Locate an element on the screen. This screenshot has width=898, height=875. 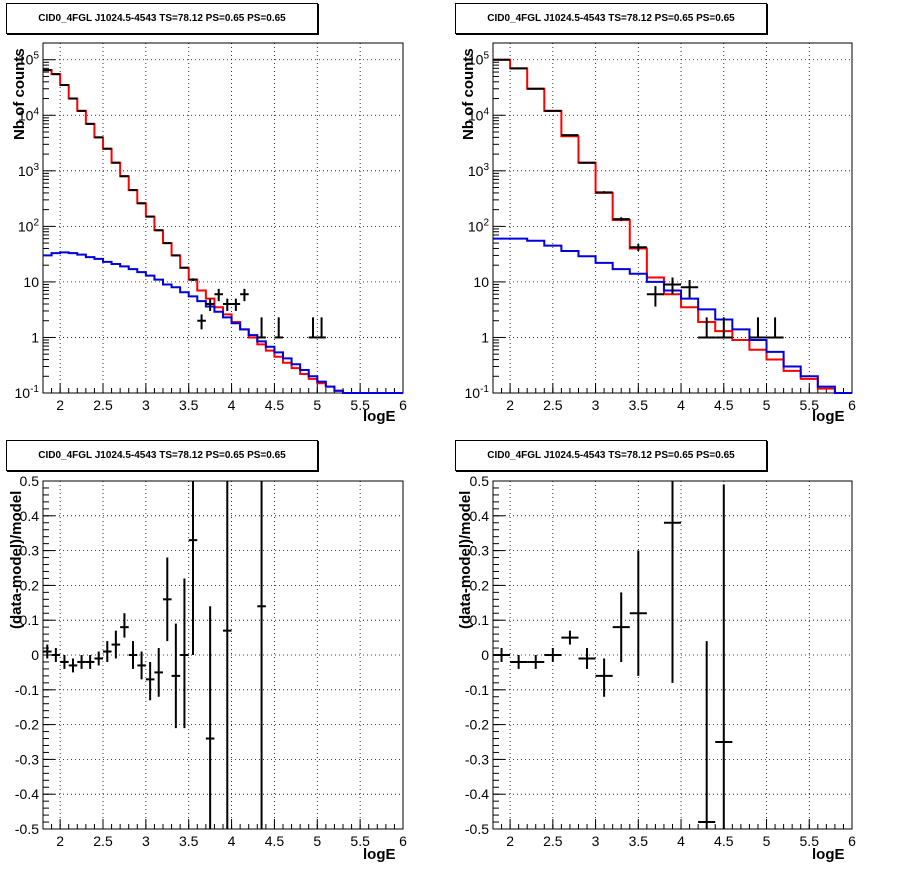
y-tick-label: -0.3 is located at coordinates (477, 759).